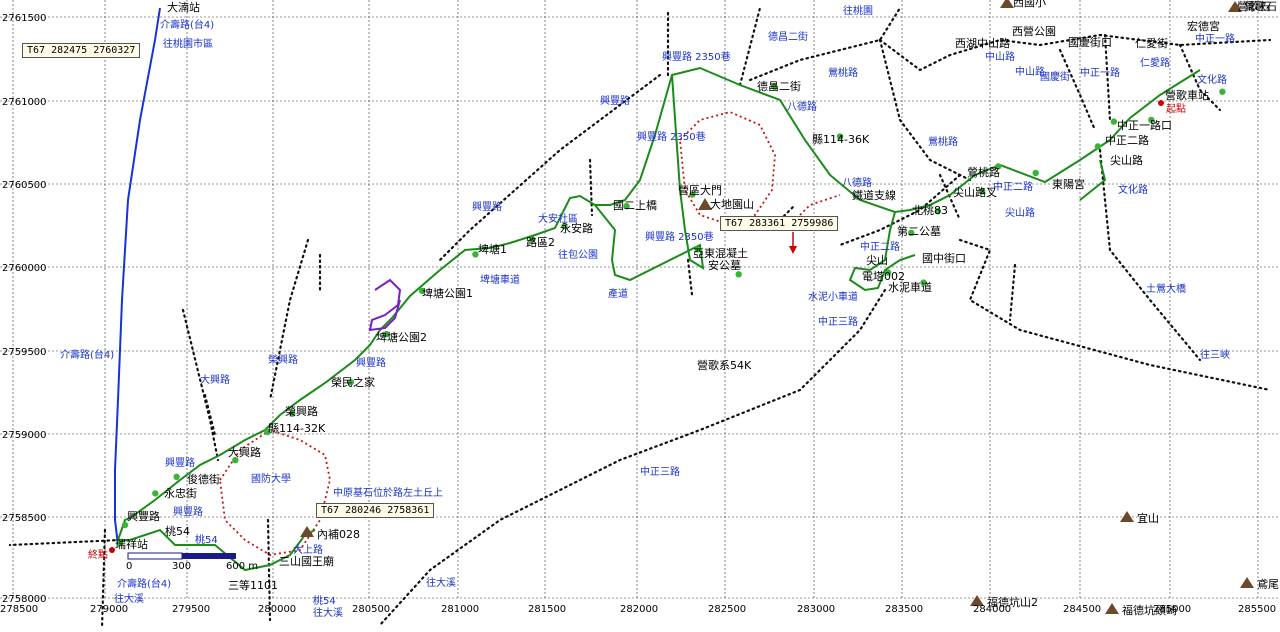 The image size is (1280, 632). I want to click on place-label: 內補028, so click(338, 534).